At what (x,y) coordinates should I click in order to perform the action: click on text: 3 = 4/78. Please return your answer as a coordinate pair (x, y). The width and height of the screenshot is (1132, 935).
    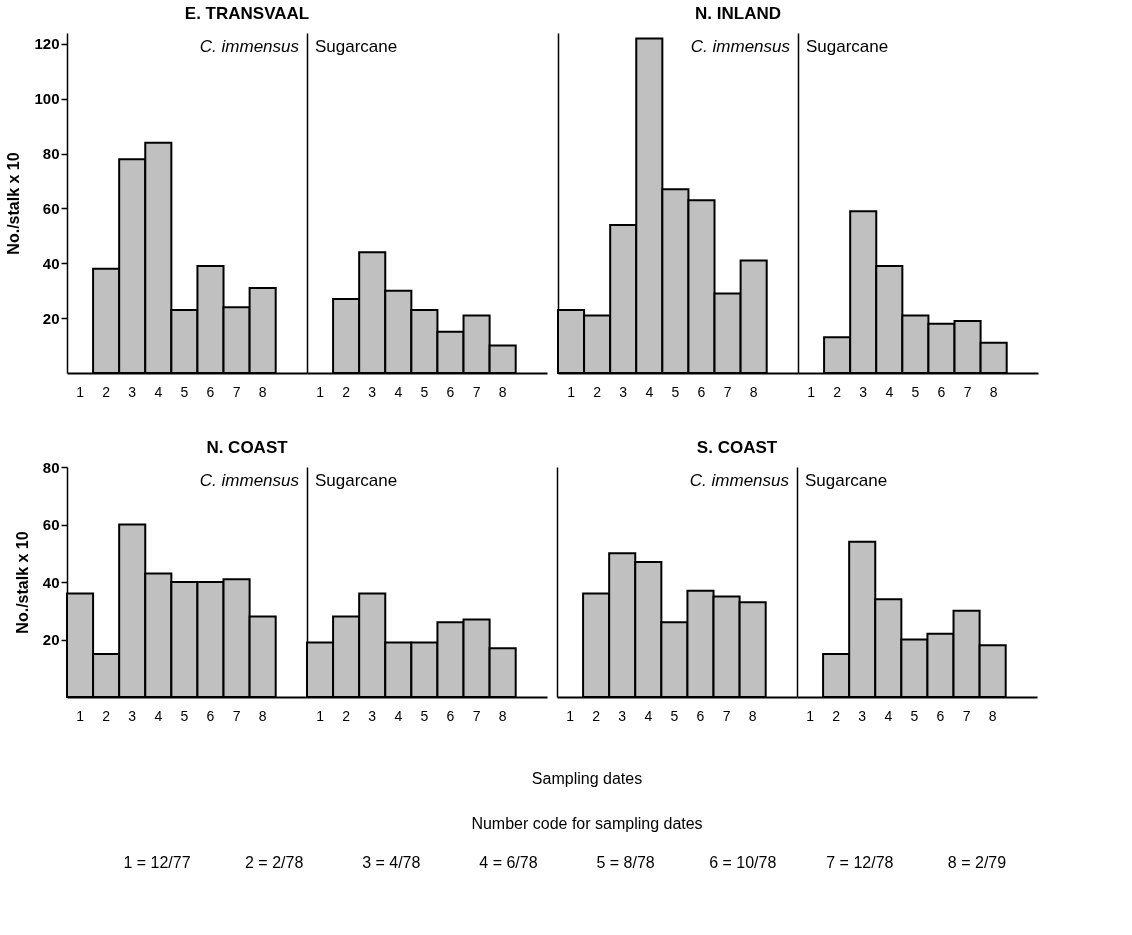
    Looking at the image, I should click on (391, 862).